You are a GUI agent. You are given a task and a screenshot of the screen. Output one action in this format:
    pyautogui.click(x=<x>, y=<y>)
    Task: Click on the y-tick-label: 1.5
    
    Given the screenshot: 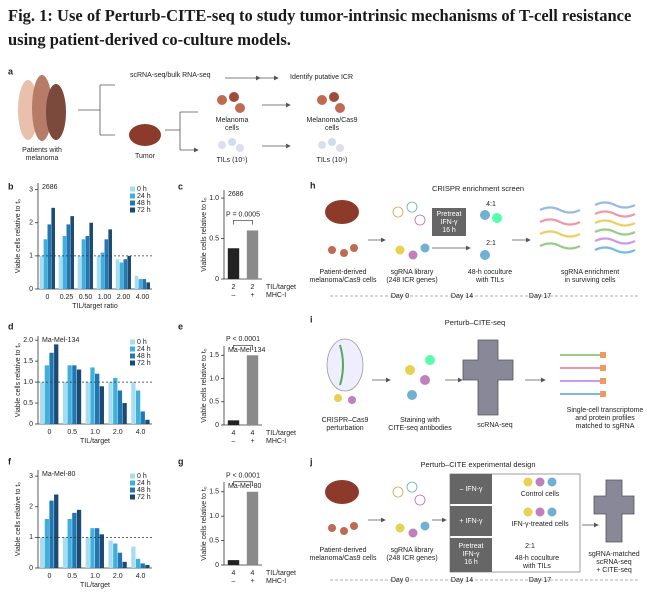 What is the action you would take?
    pyautogui.click(x=214, y=492)
    